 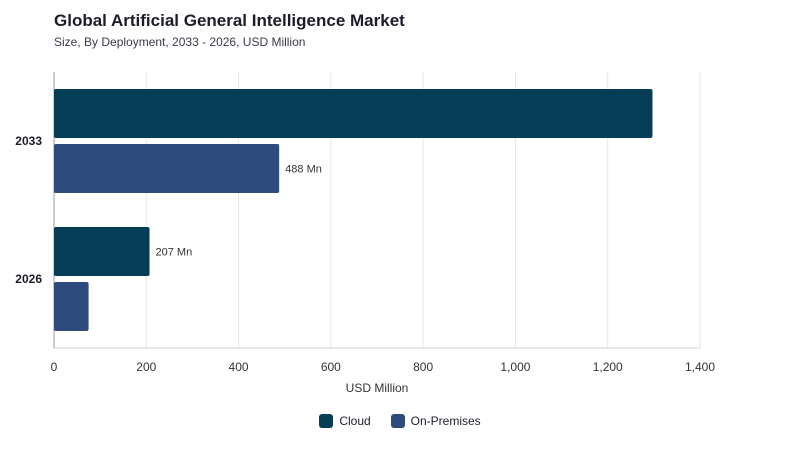 What do you see at coordinates (174, 253) in the screenshot?
I see `data-label-cloud-2026: 207 Mn` at bounding box center [174, 253].